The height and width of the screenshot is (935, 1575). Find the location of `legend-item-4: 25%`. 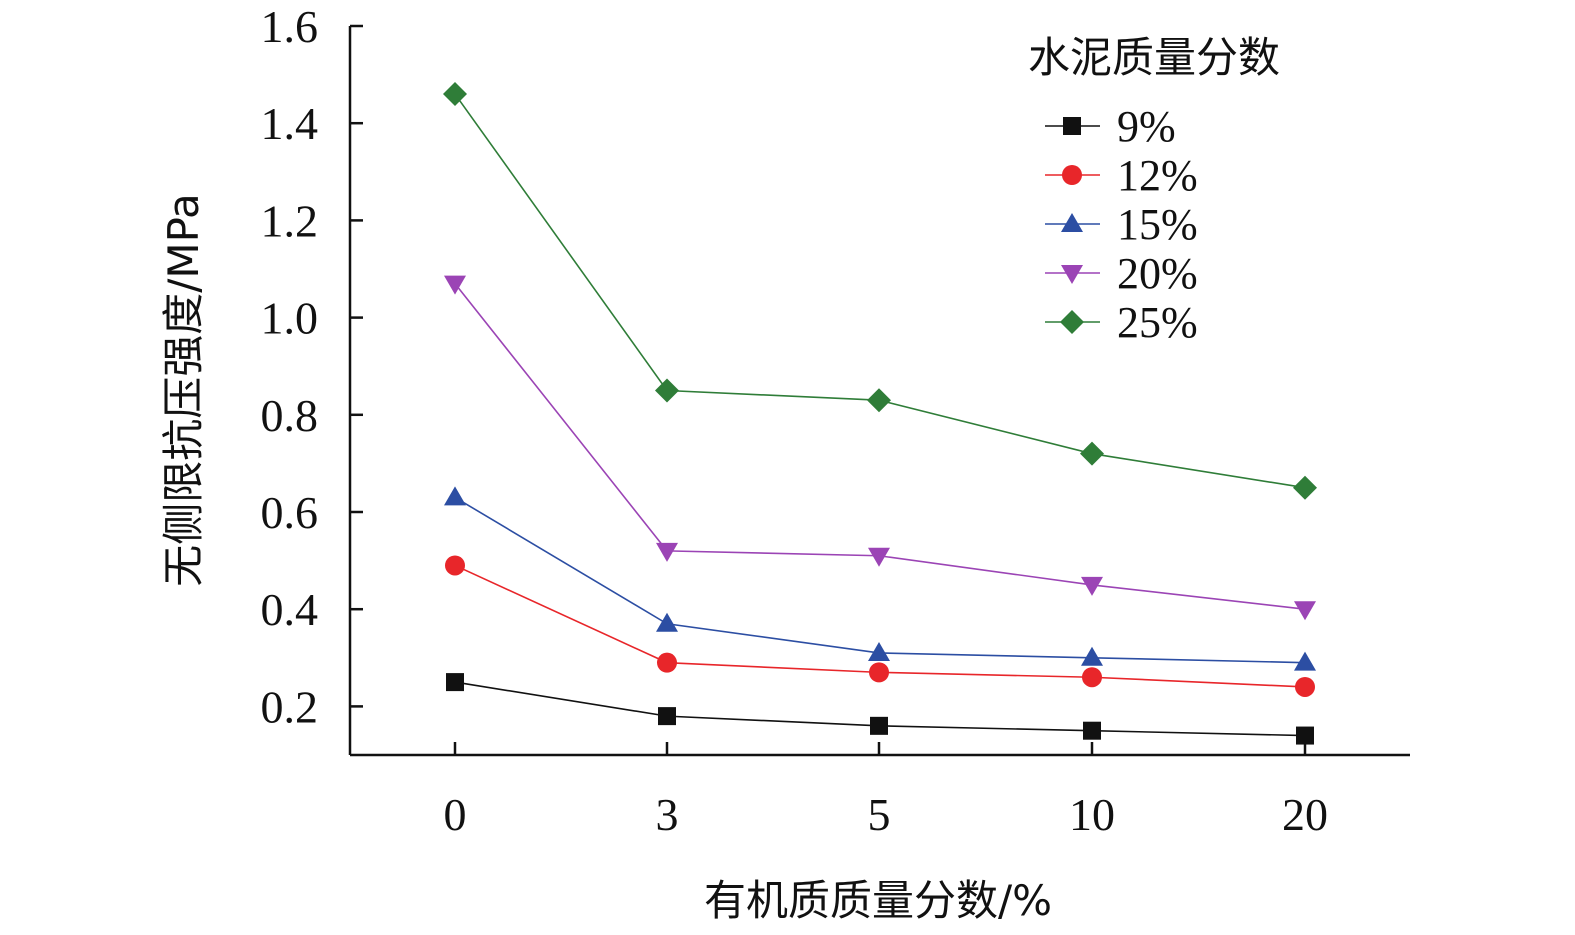

legend-item-4: 25% is located at coordinates (1121, 322).